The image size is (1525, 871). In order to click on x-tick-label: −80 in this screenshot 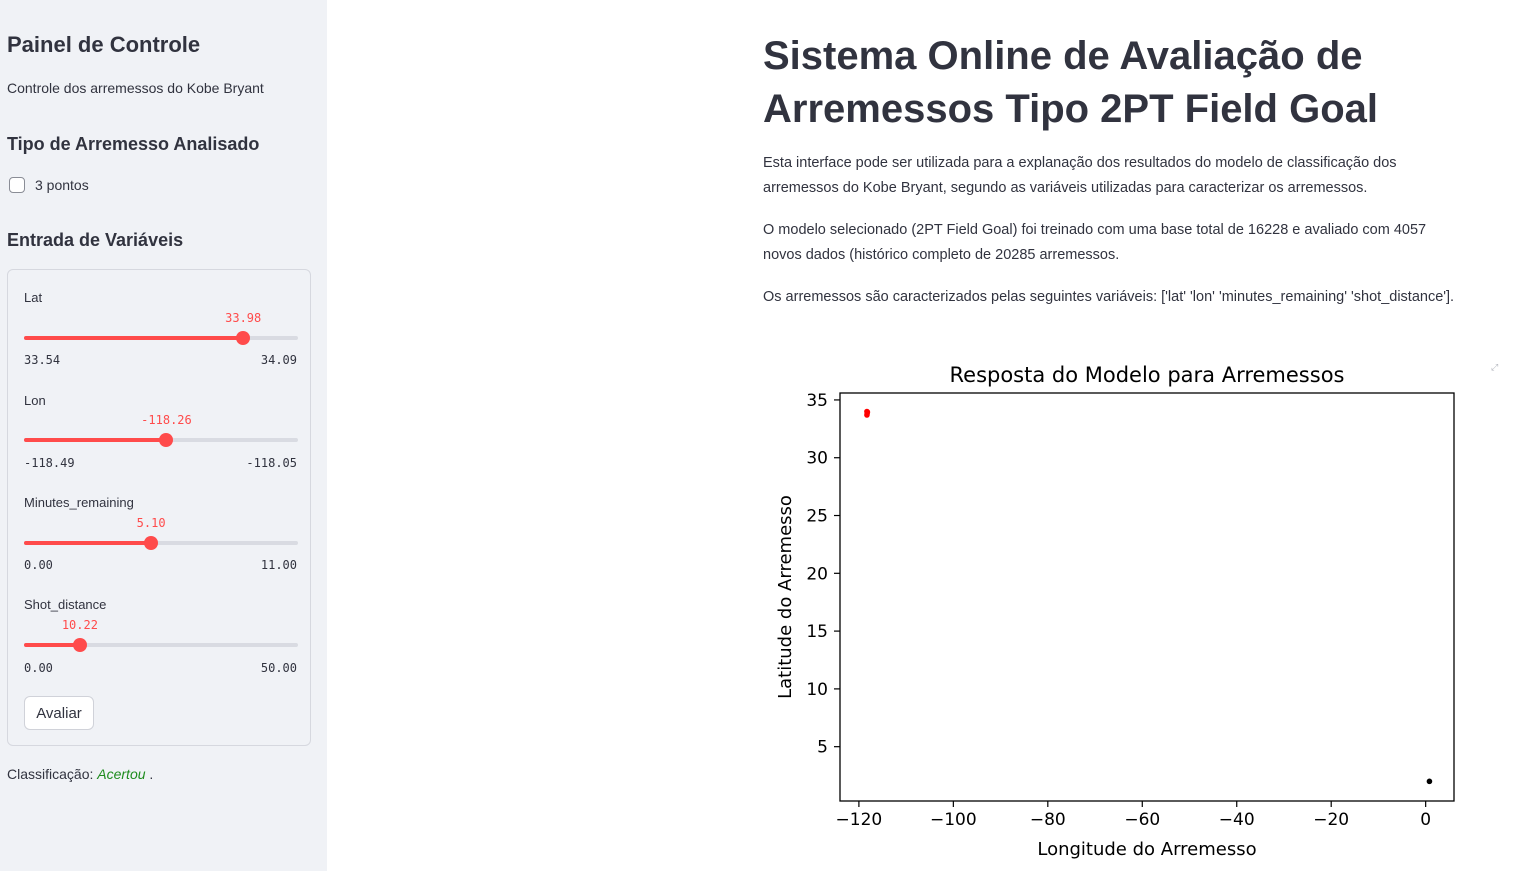, I will do `click(1048, 820)`.